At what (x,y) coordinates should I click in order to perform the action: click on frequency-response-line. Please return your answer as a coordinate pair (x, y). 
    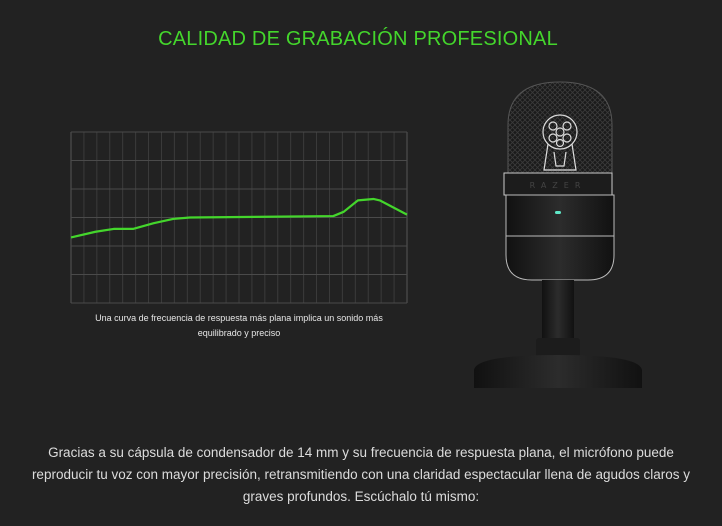
    Looking at the image, I should click on (239, 218).